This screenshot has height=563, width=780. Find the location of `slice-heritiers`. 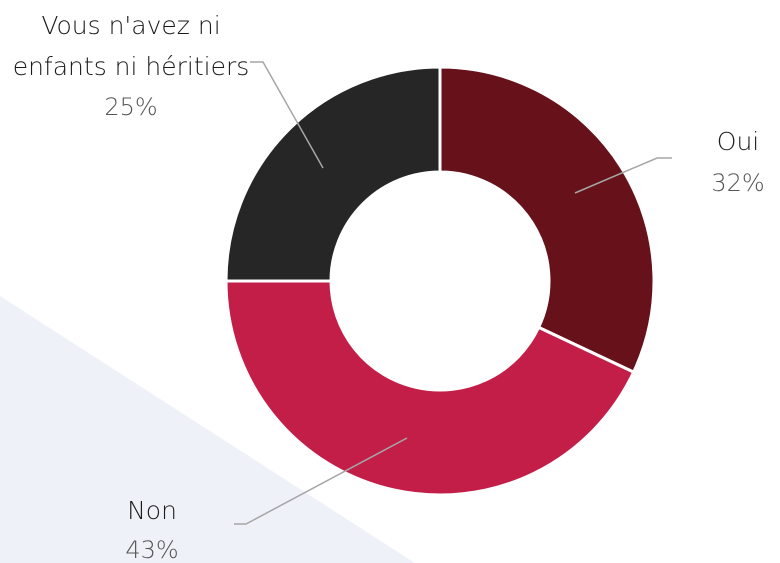

slice-heritiers is located at coordinates (333, 174).